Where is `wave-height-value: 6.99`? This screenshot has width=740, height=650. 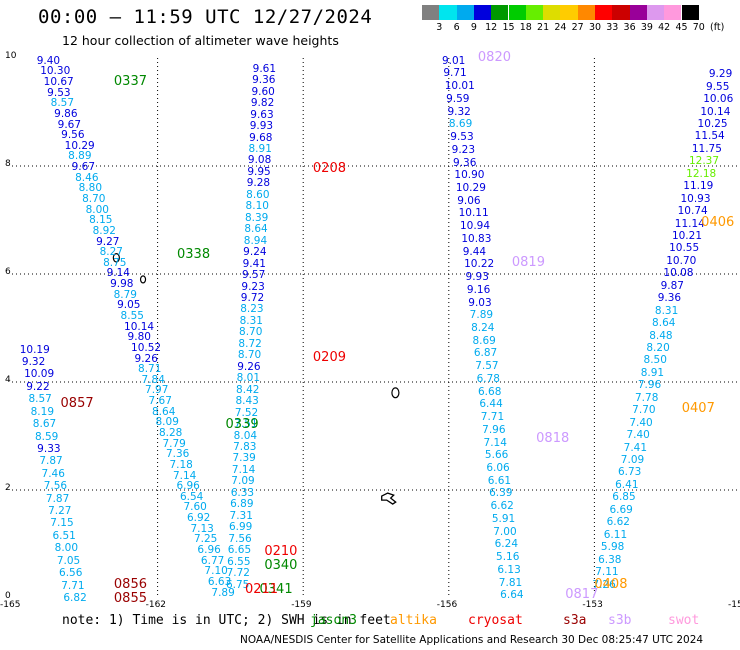
wave-height-value: 6.99 is located at coordinates (240, 527).